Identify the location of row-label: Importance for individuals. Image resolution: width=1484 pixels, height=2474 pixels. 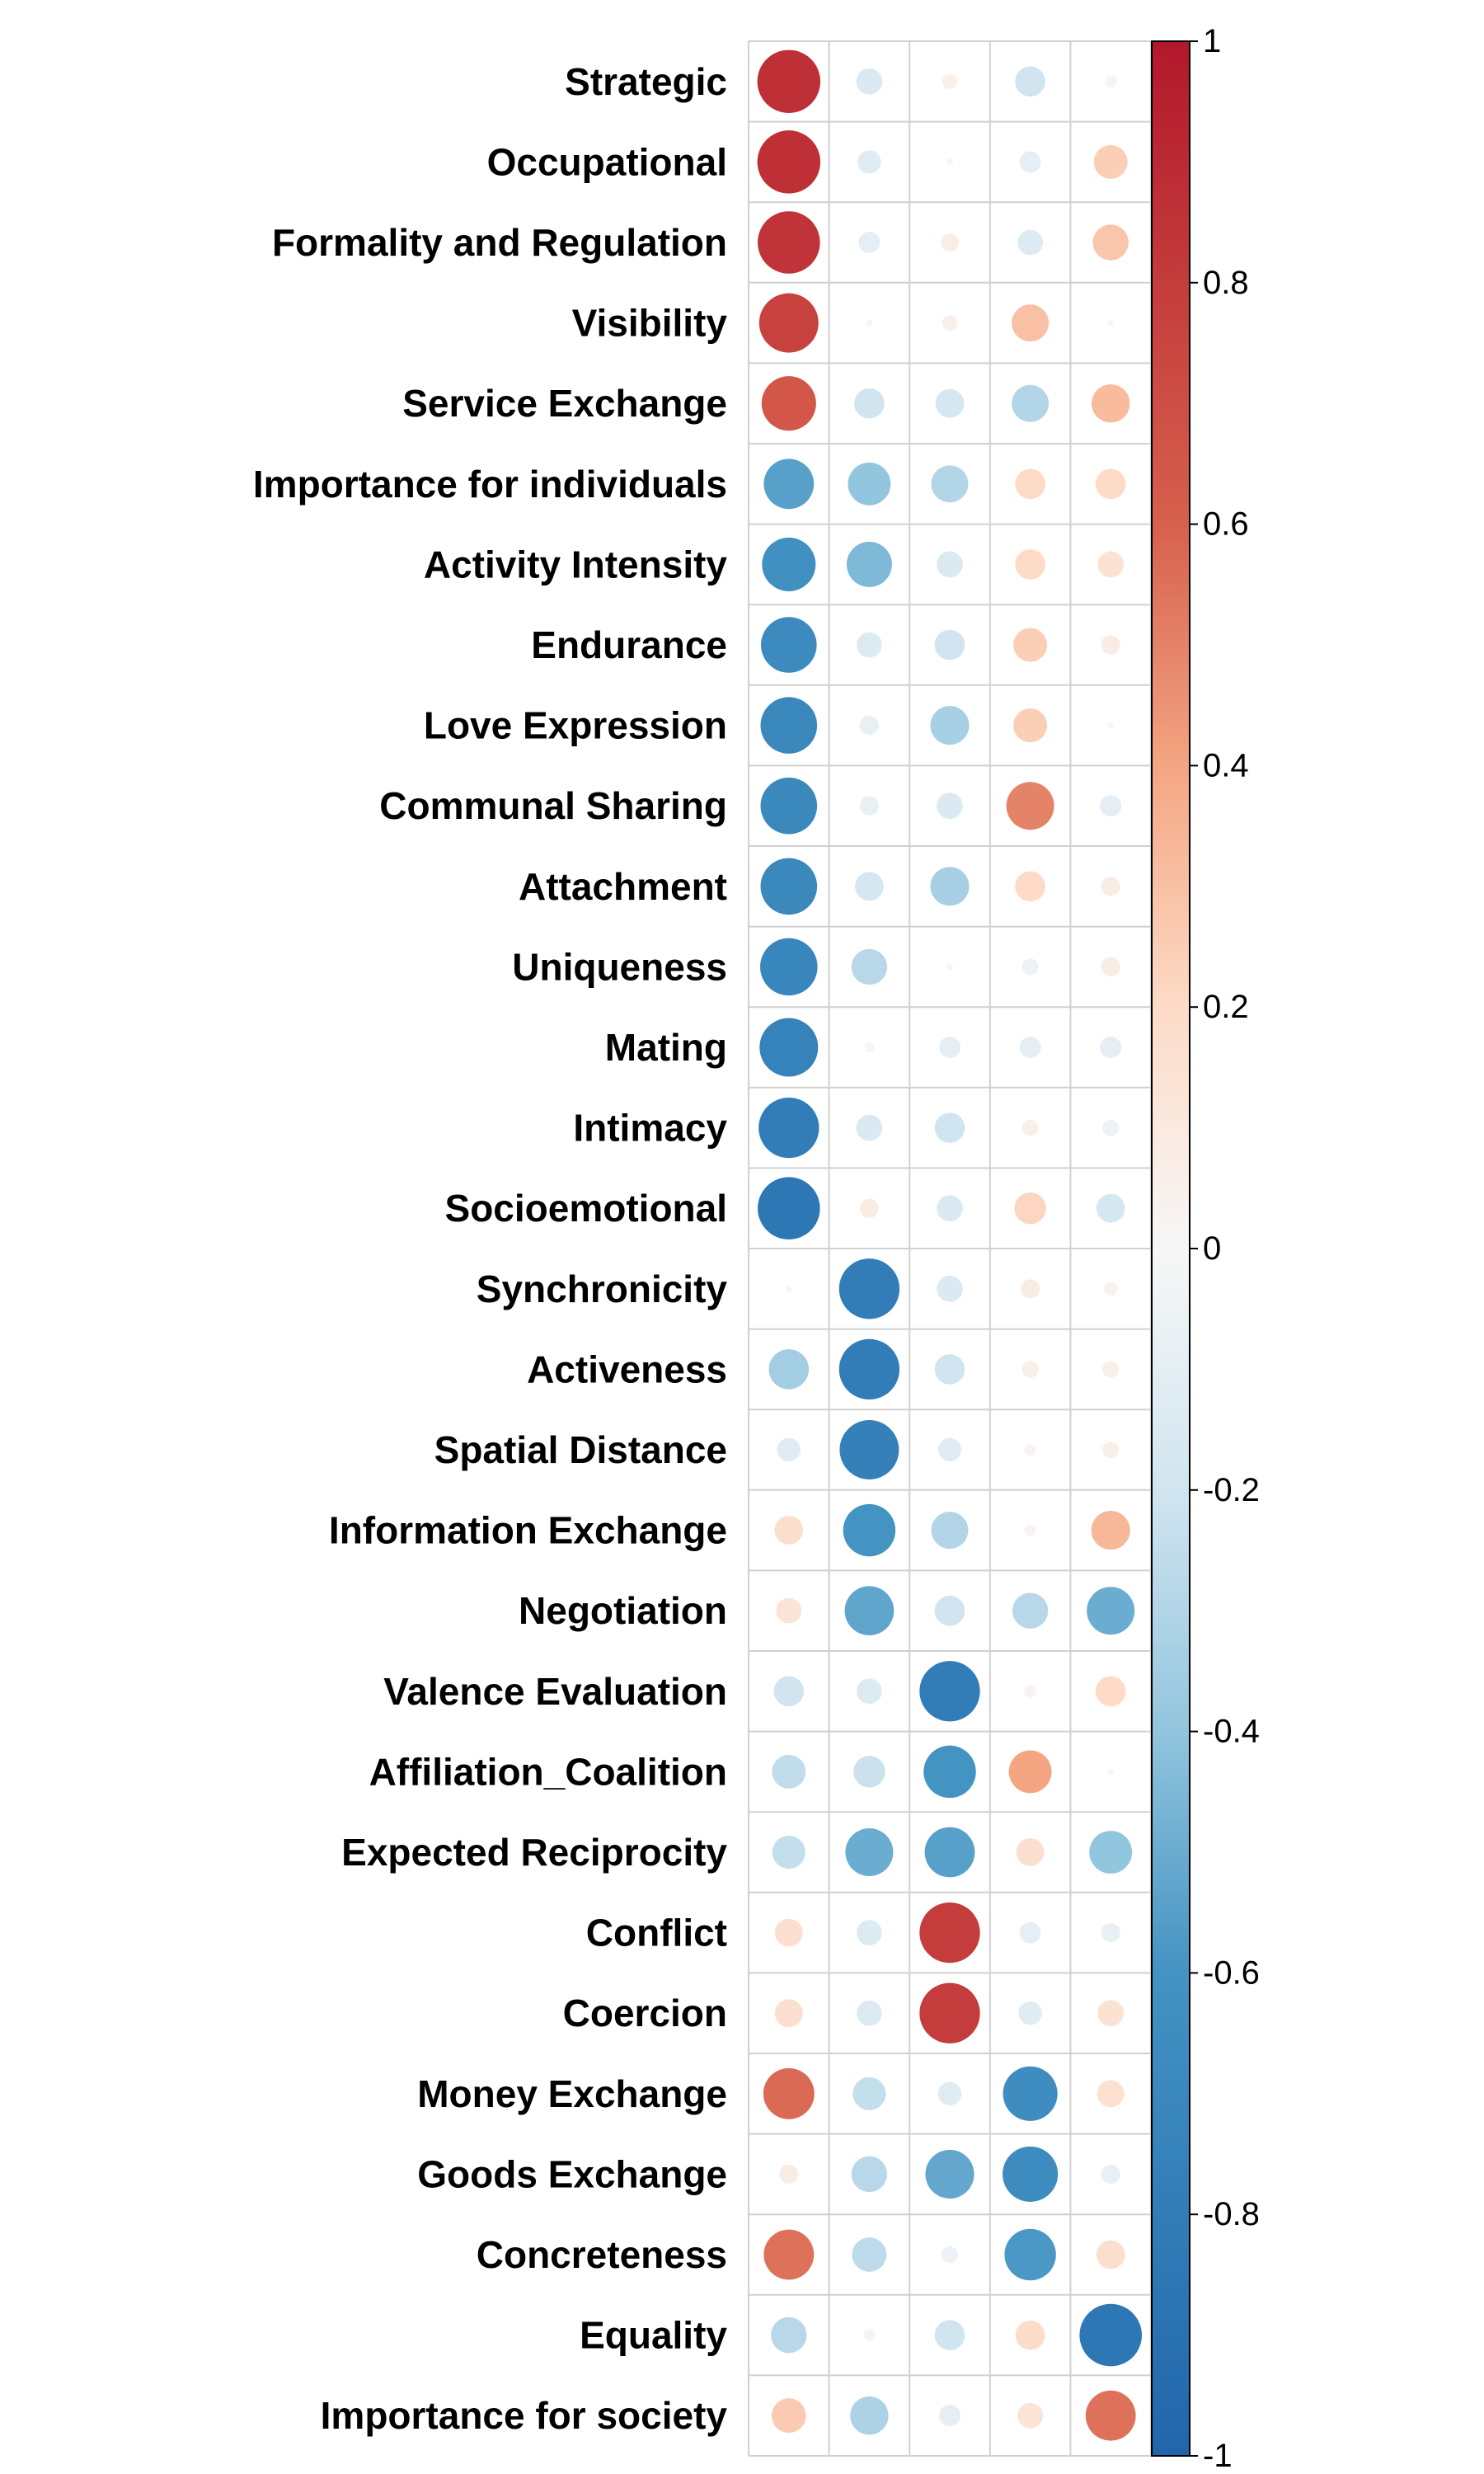
(490, 484).